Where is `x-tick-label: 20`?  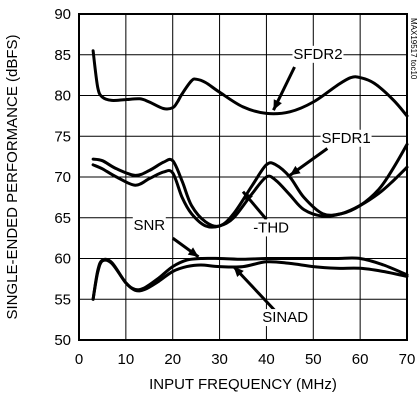
x-tick-label: 20 is located at coordinates (172, 359).